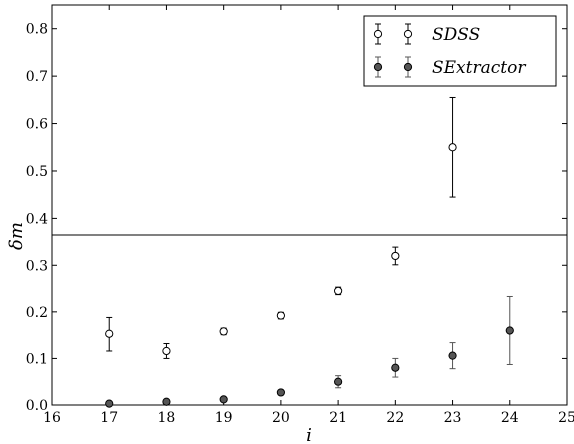 The height and width of the screenshot is (444, 574). I want to click on x-tick-label-6: 22, so click(395, 418).